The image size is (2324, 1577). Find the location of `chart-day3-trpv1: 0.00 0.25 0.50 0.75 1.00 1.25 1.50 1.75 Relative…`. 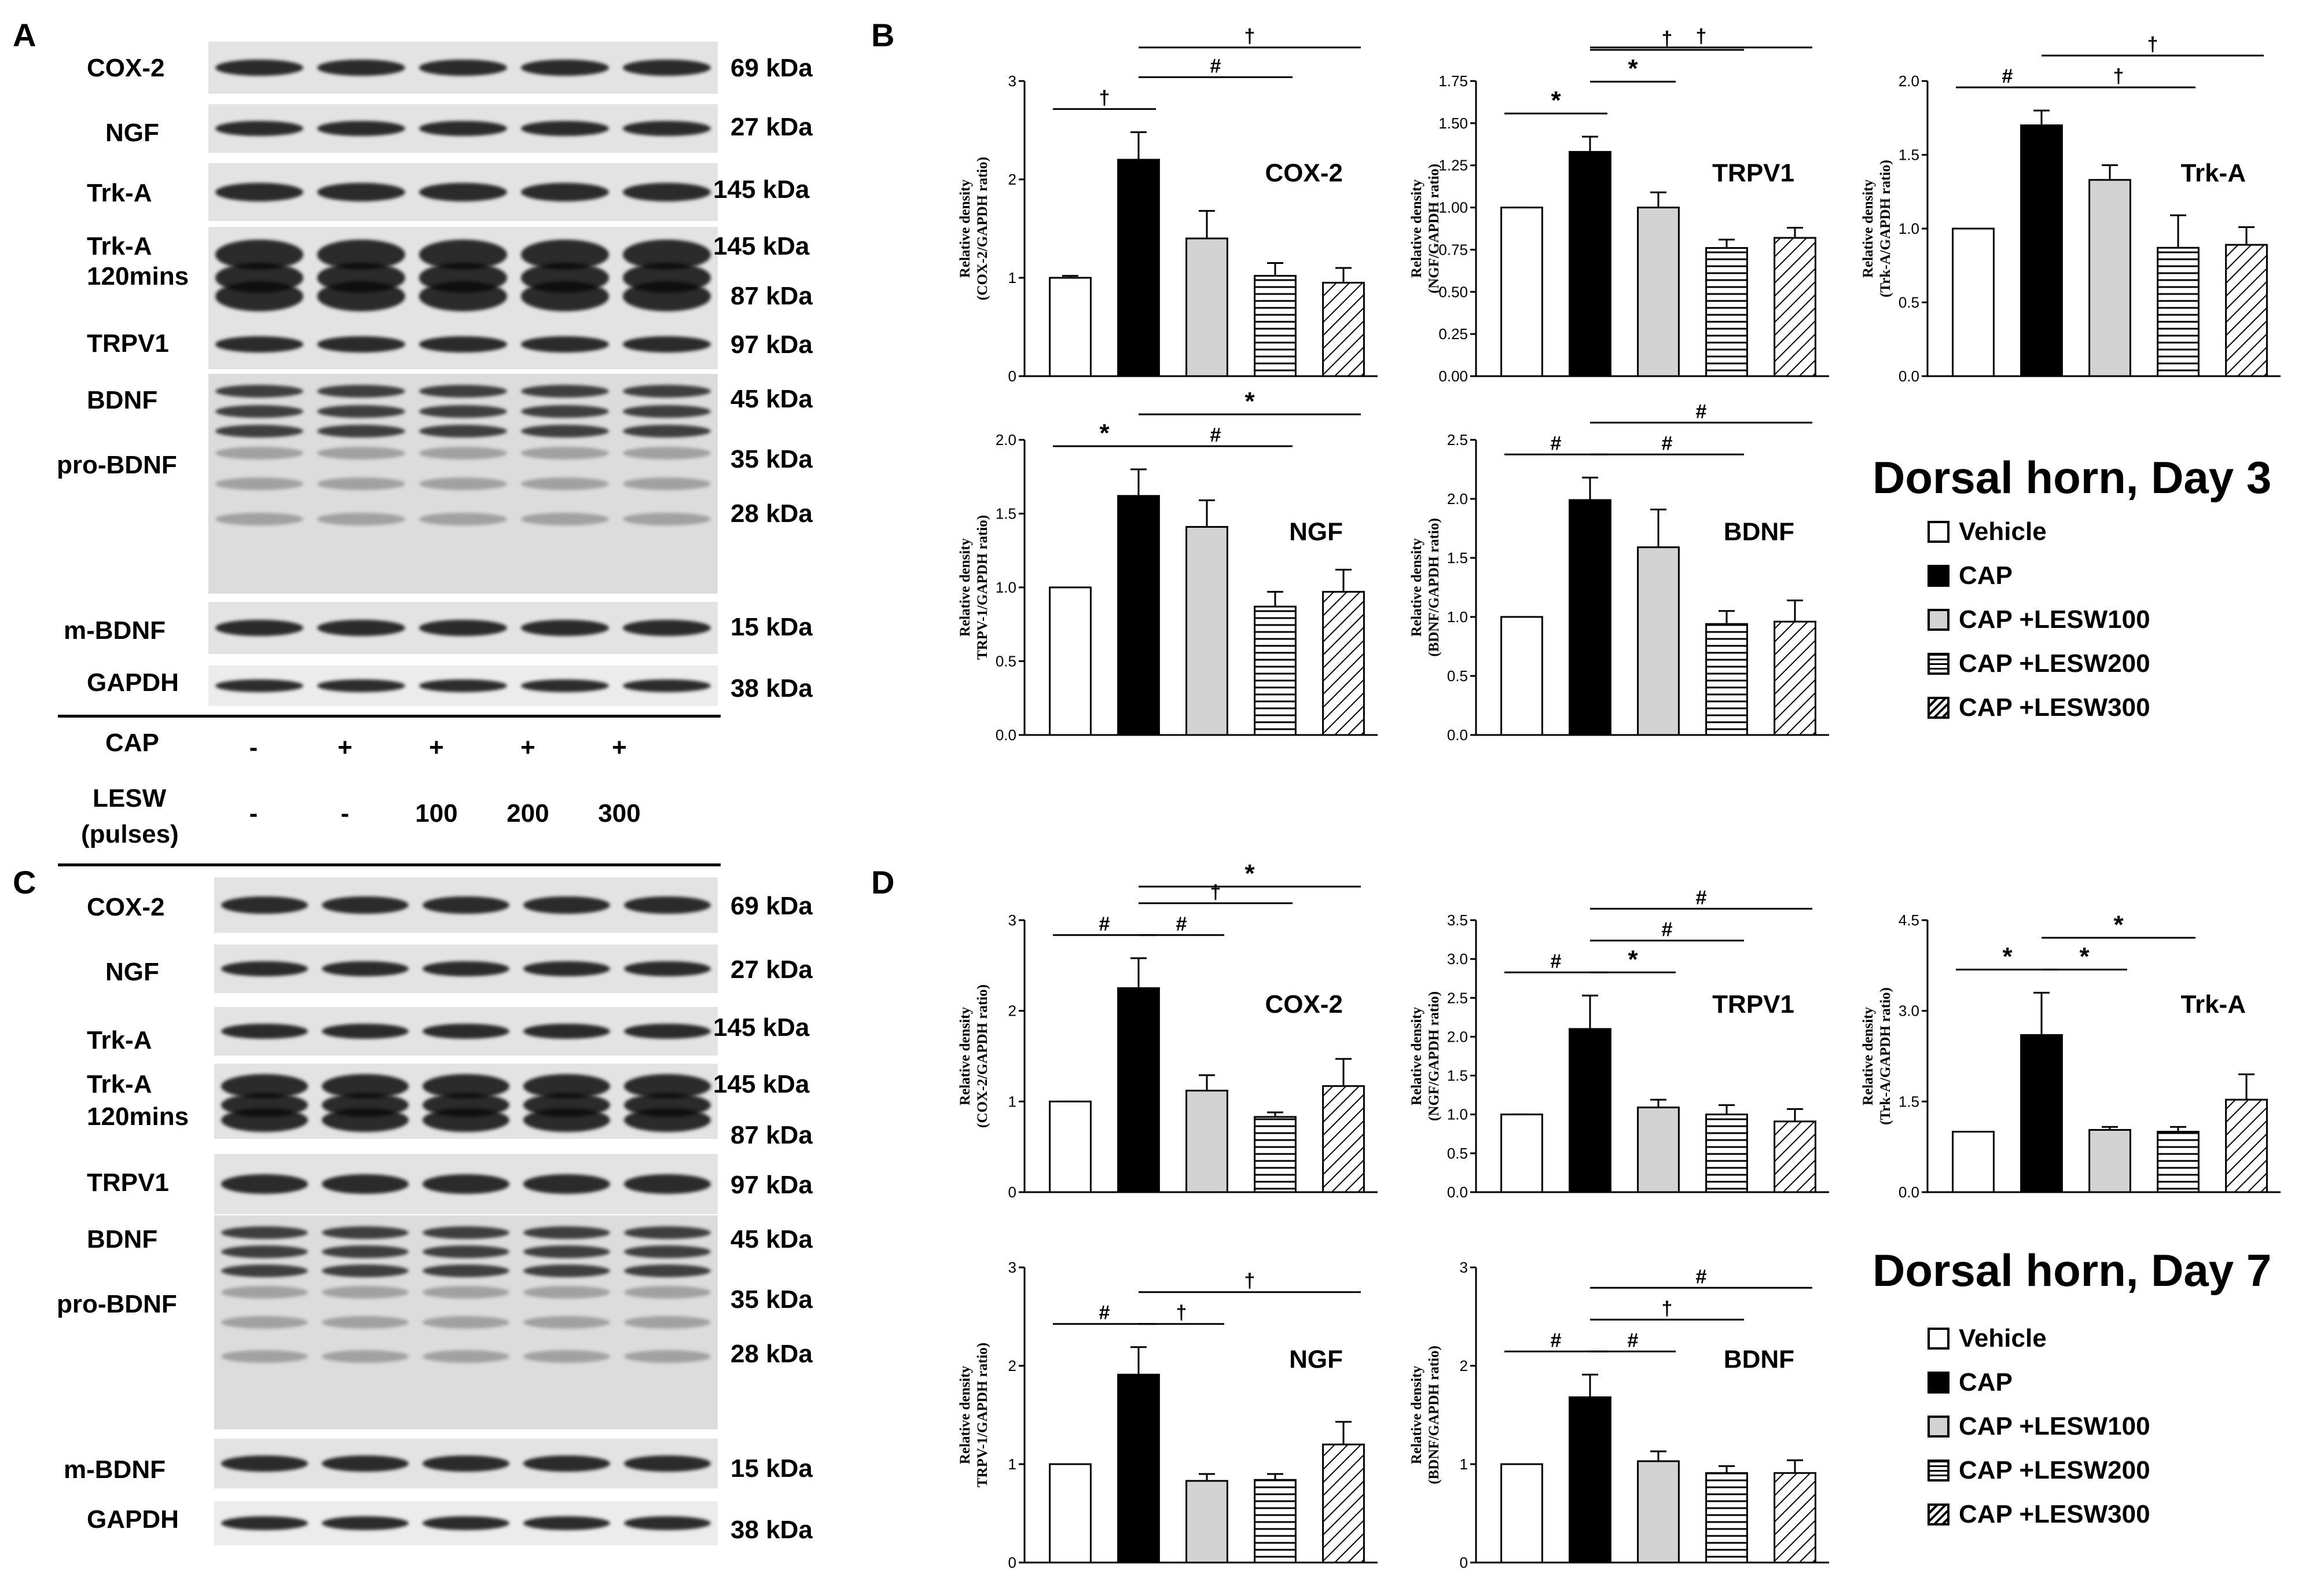

chart-day3-trpv1: 0.00 0.25 0.50 0.75 1.00 1.25 1.50 1.75 Relative… is located at coordinates (1621, 207).